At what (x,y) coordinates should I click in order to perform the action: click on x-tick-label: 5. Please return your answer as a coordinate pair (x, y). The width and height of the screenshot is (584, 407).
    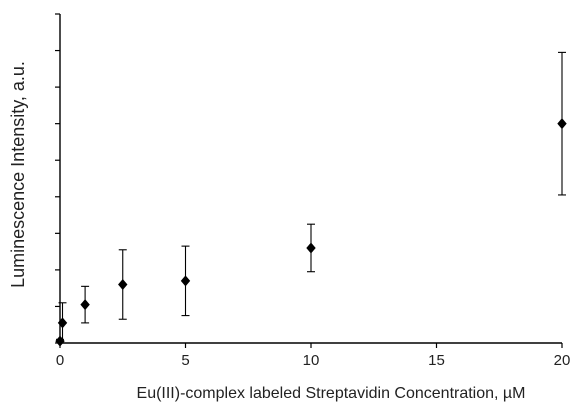
    Looking at the image, I should click on (185, 360).